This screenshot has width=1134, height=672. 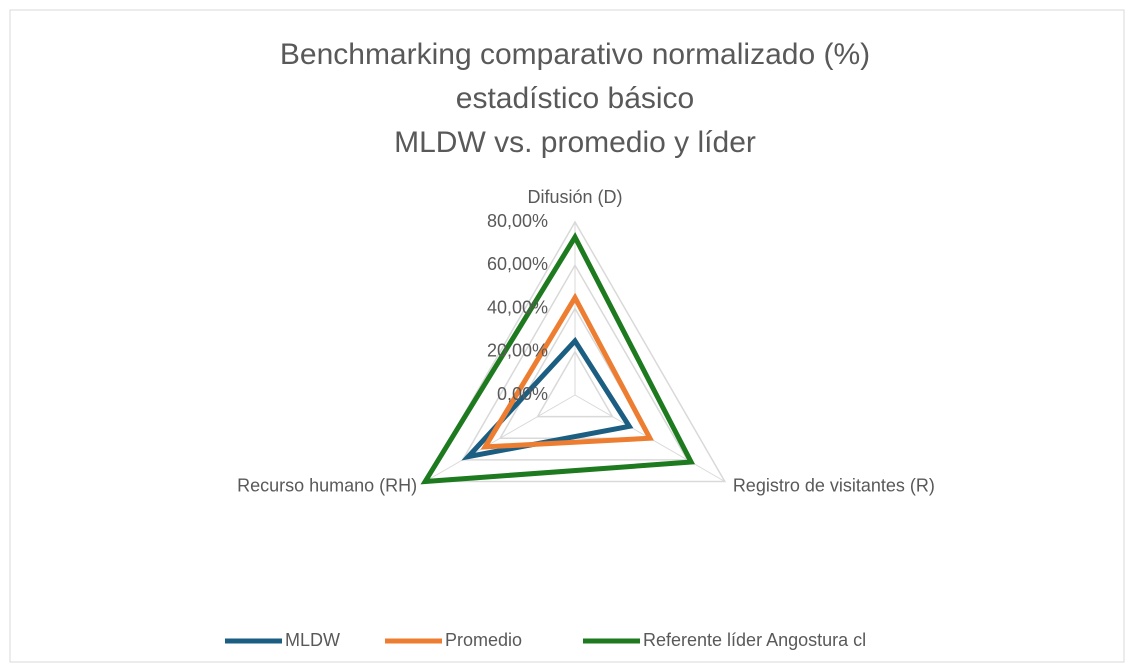 I want to click on category-label: Registro de visitantes (R), so click(x=834, y=485).